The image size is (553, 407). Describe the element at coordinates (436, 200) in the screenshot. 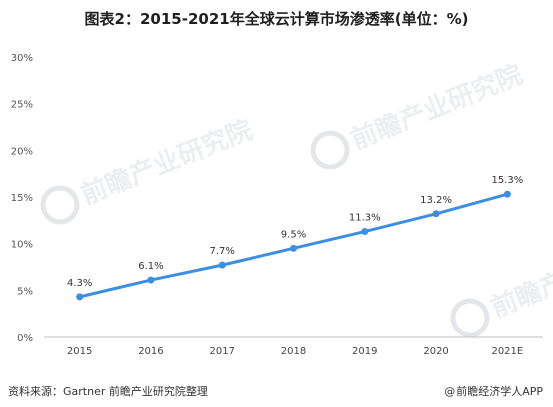

I see `data-label: 13.2%` at that location.